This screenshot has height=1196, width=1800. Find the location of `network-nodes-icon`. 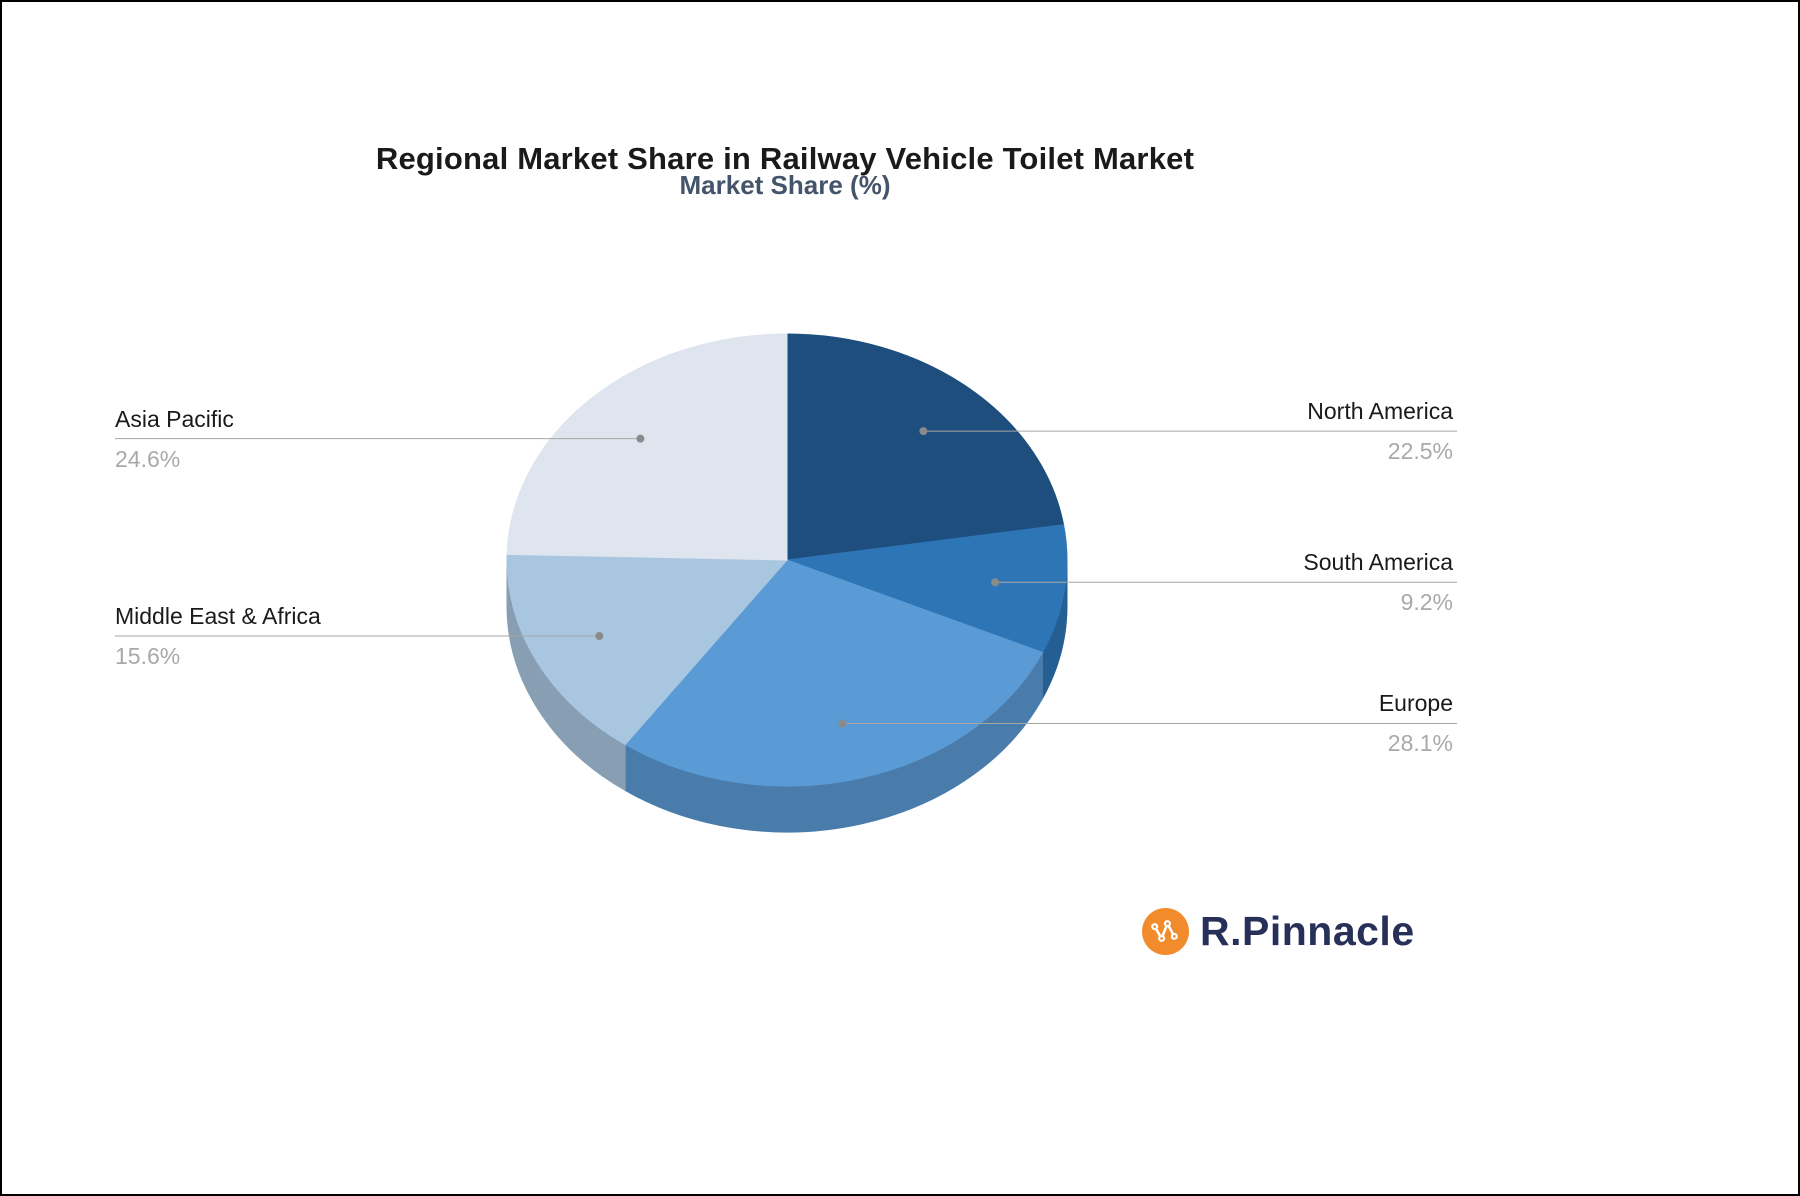

network-nodes-icon is located at coordinates (1165, 931).